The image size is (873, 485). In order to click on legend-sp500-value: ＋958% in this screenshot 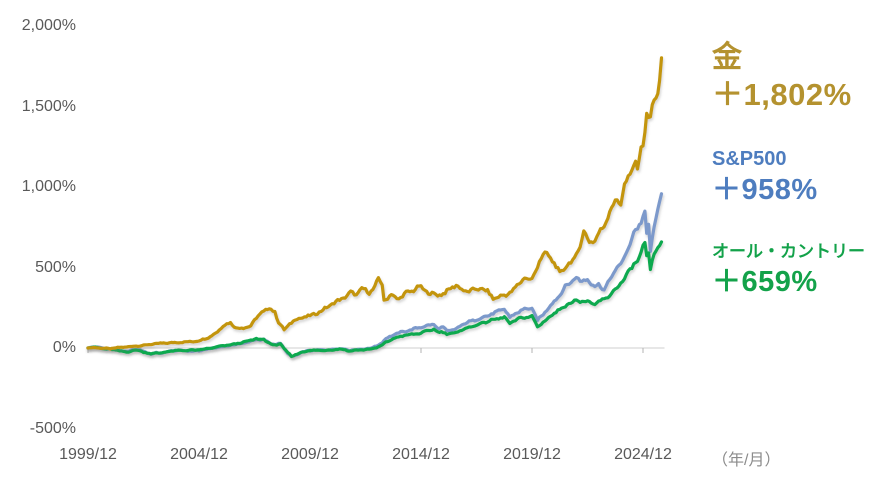, I will do `click(765, 190)`.